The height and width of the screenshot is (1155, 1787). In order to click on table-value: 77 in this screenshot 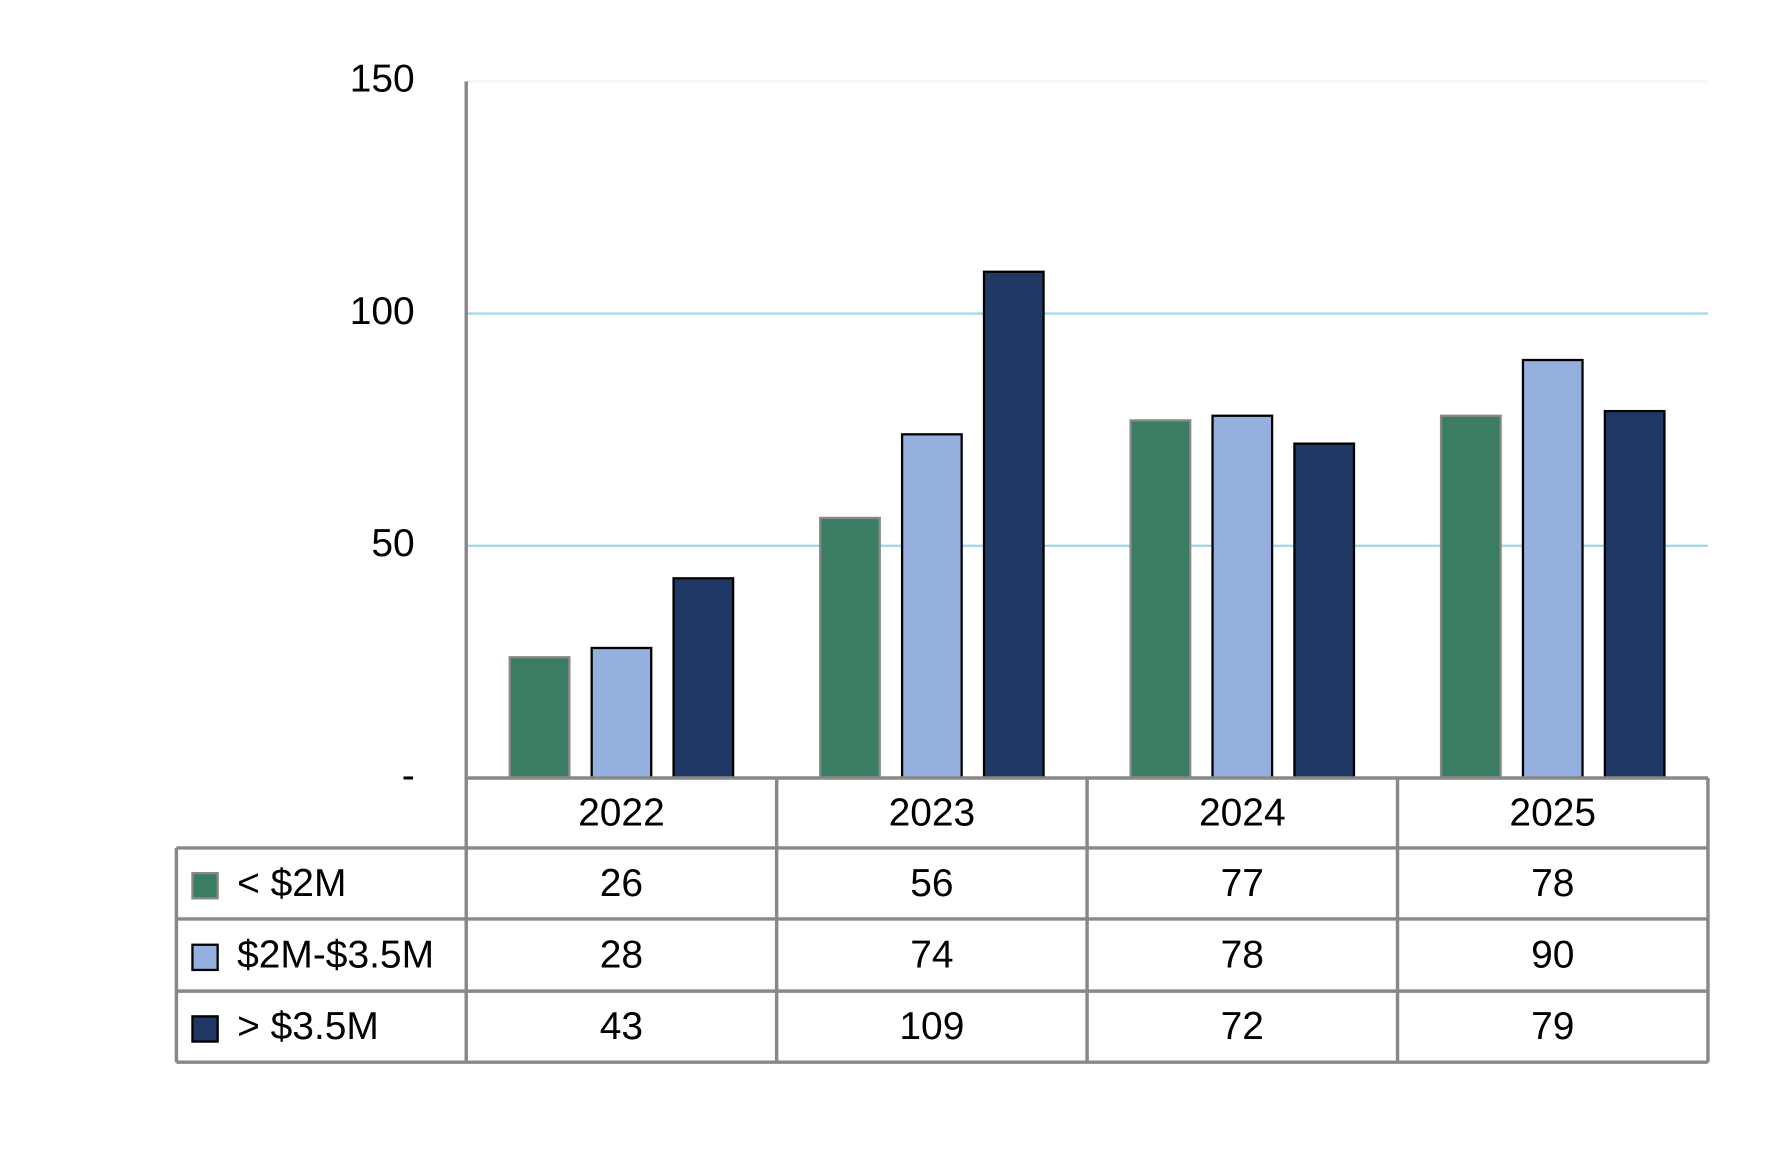, I will do `click(1242, 883)`.